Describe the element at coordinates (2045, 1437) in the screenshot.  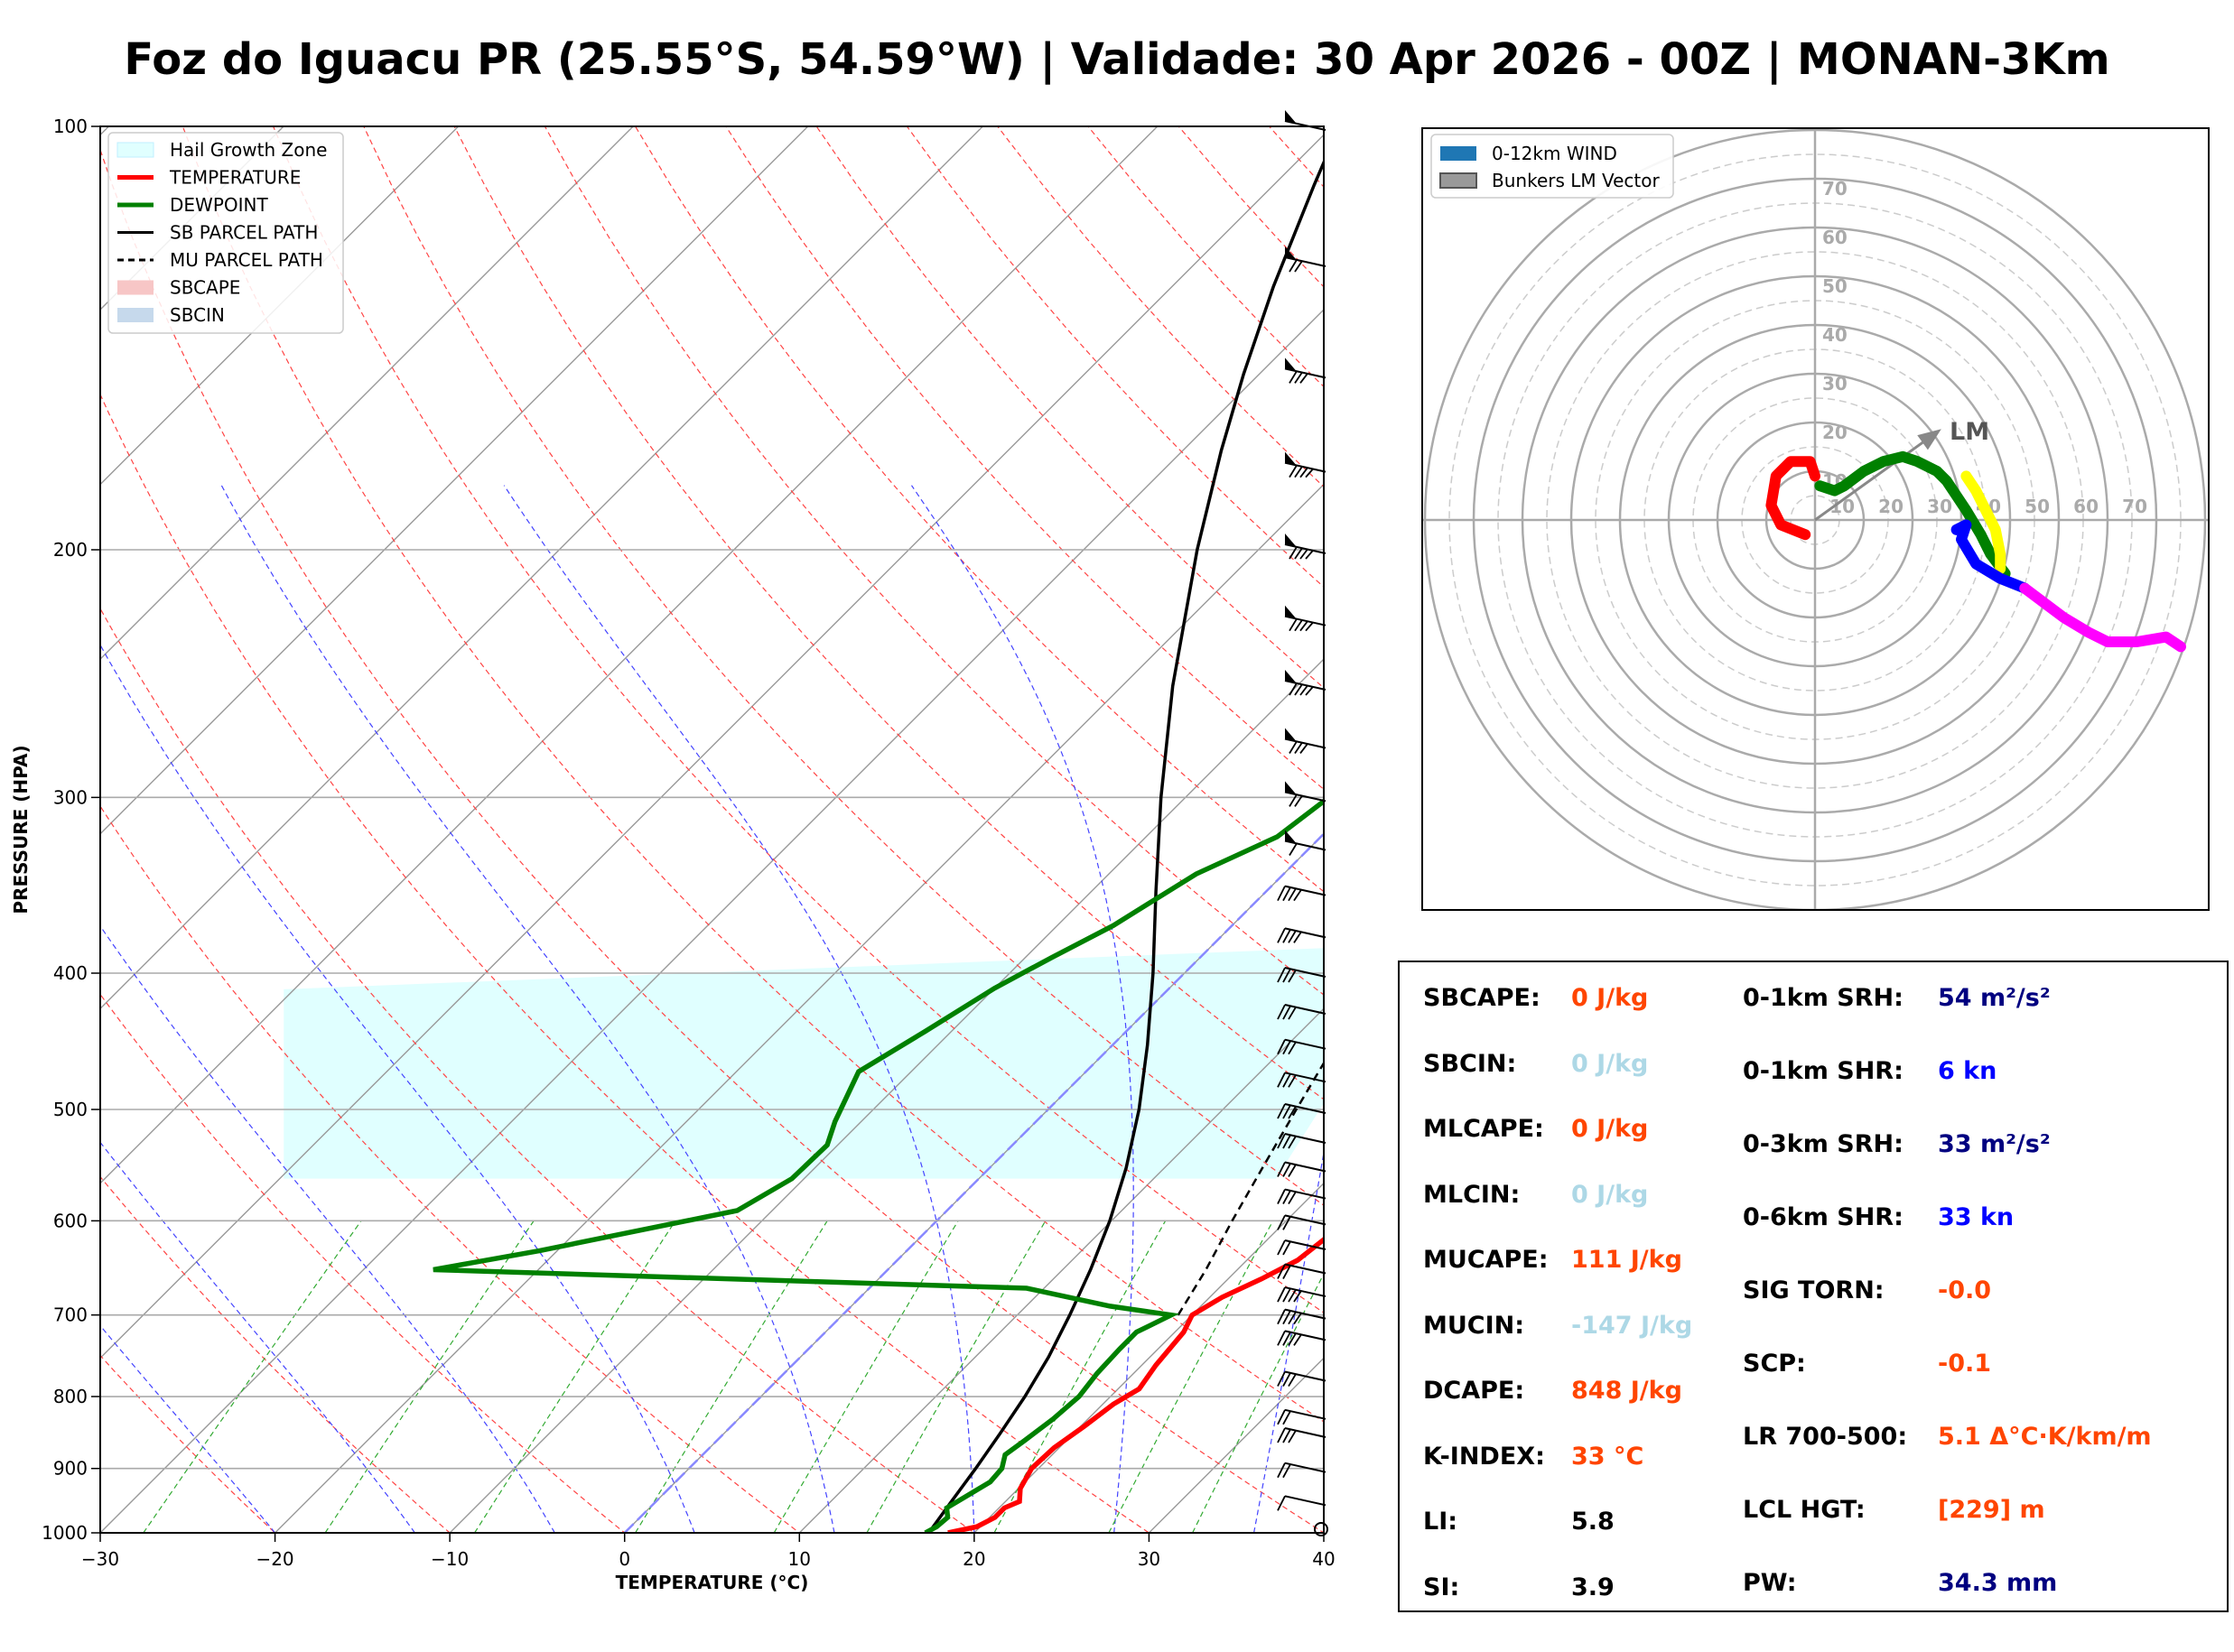
I see `stat-value: 5.1 Δ°C·K/km/m` at that location.